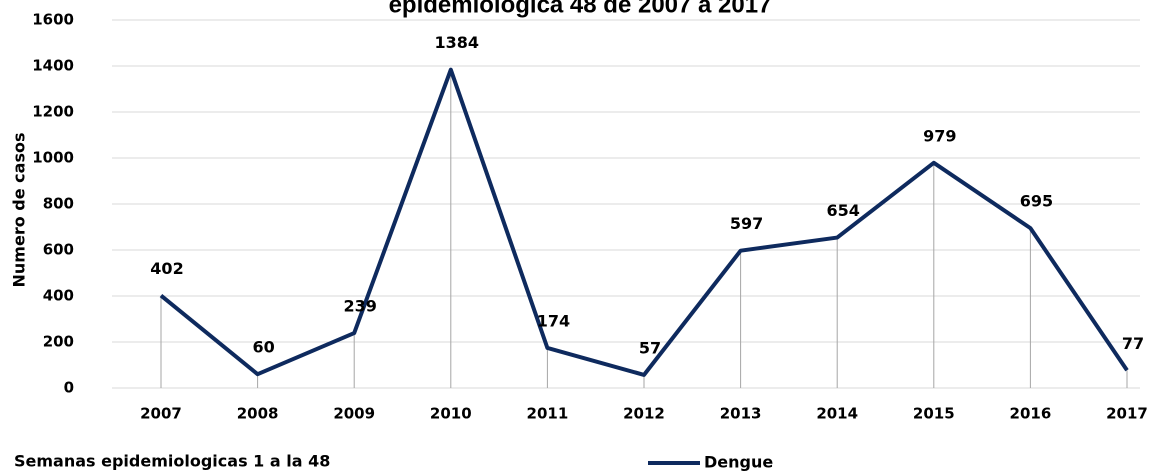 This screenshot has height=472, width=1151. I want to click on y-tick-label: 1400, so click(53, 66).